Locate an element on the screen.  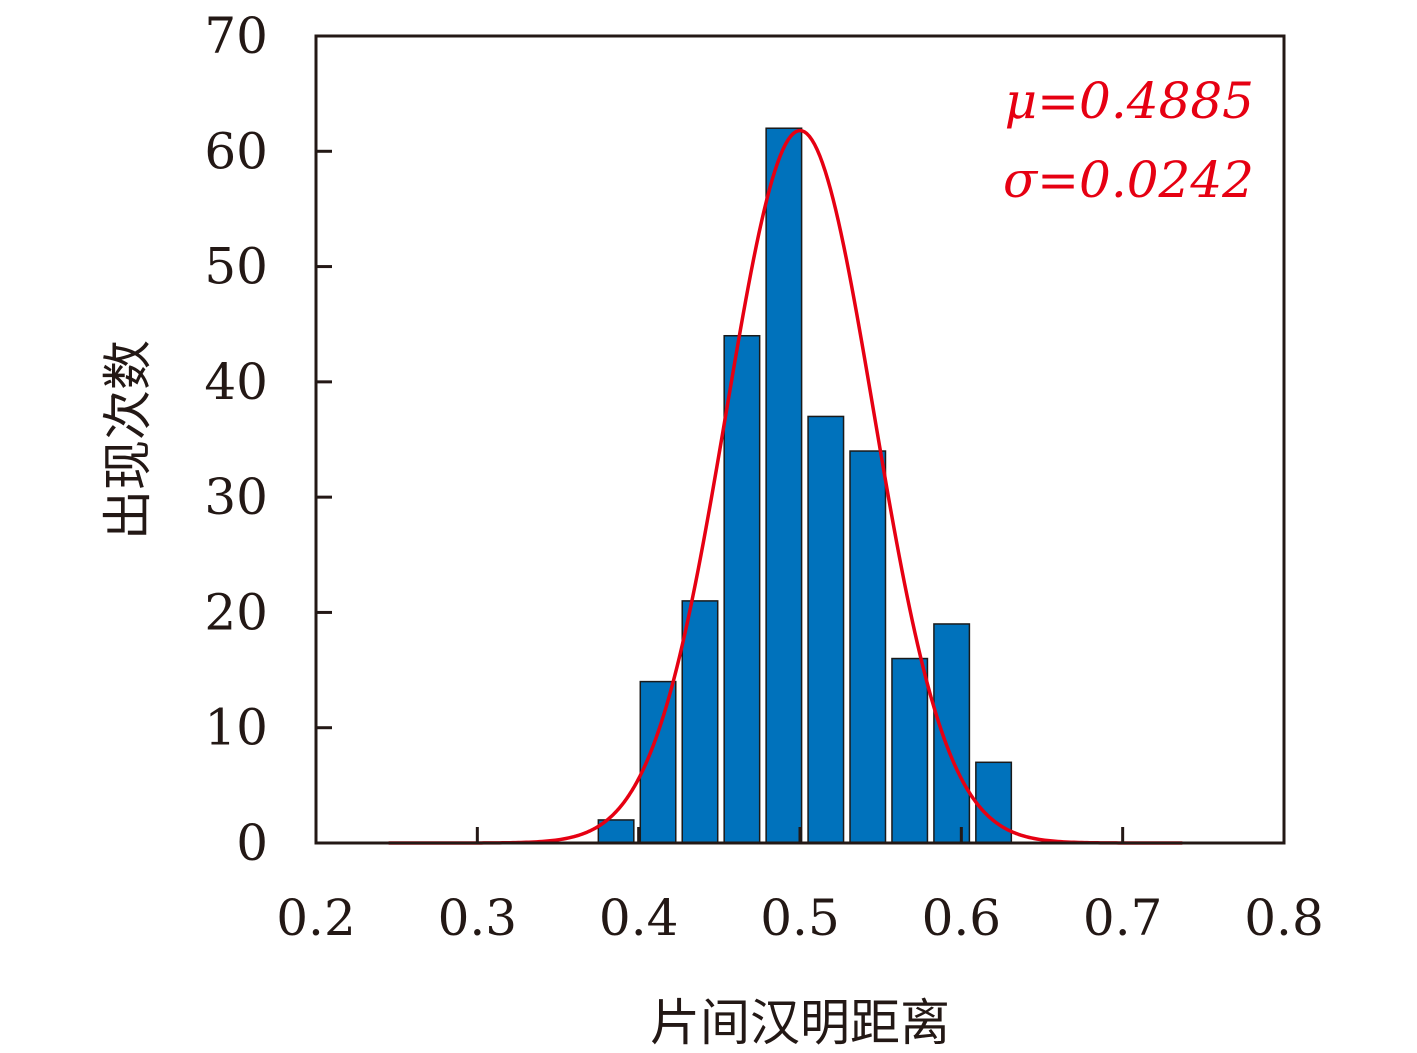
y-tick-label: 70 is located at coordinates (236, 36).